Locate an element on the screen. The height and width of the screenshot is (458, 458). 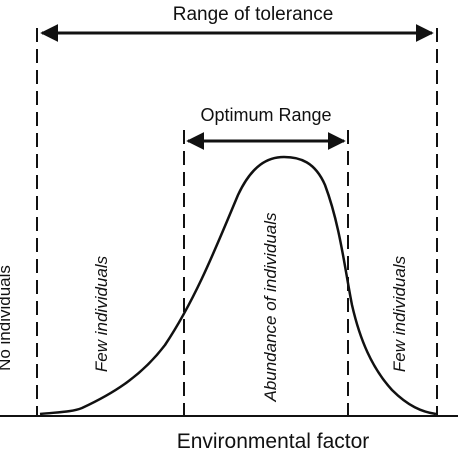
range-of-tolerance-label: Range of tolerance is located at coordinates (253, 14).